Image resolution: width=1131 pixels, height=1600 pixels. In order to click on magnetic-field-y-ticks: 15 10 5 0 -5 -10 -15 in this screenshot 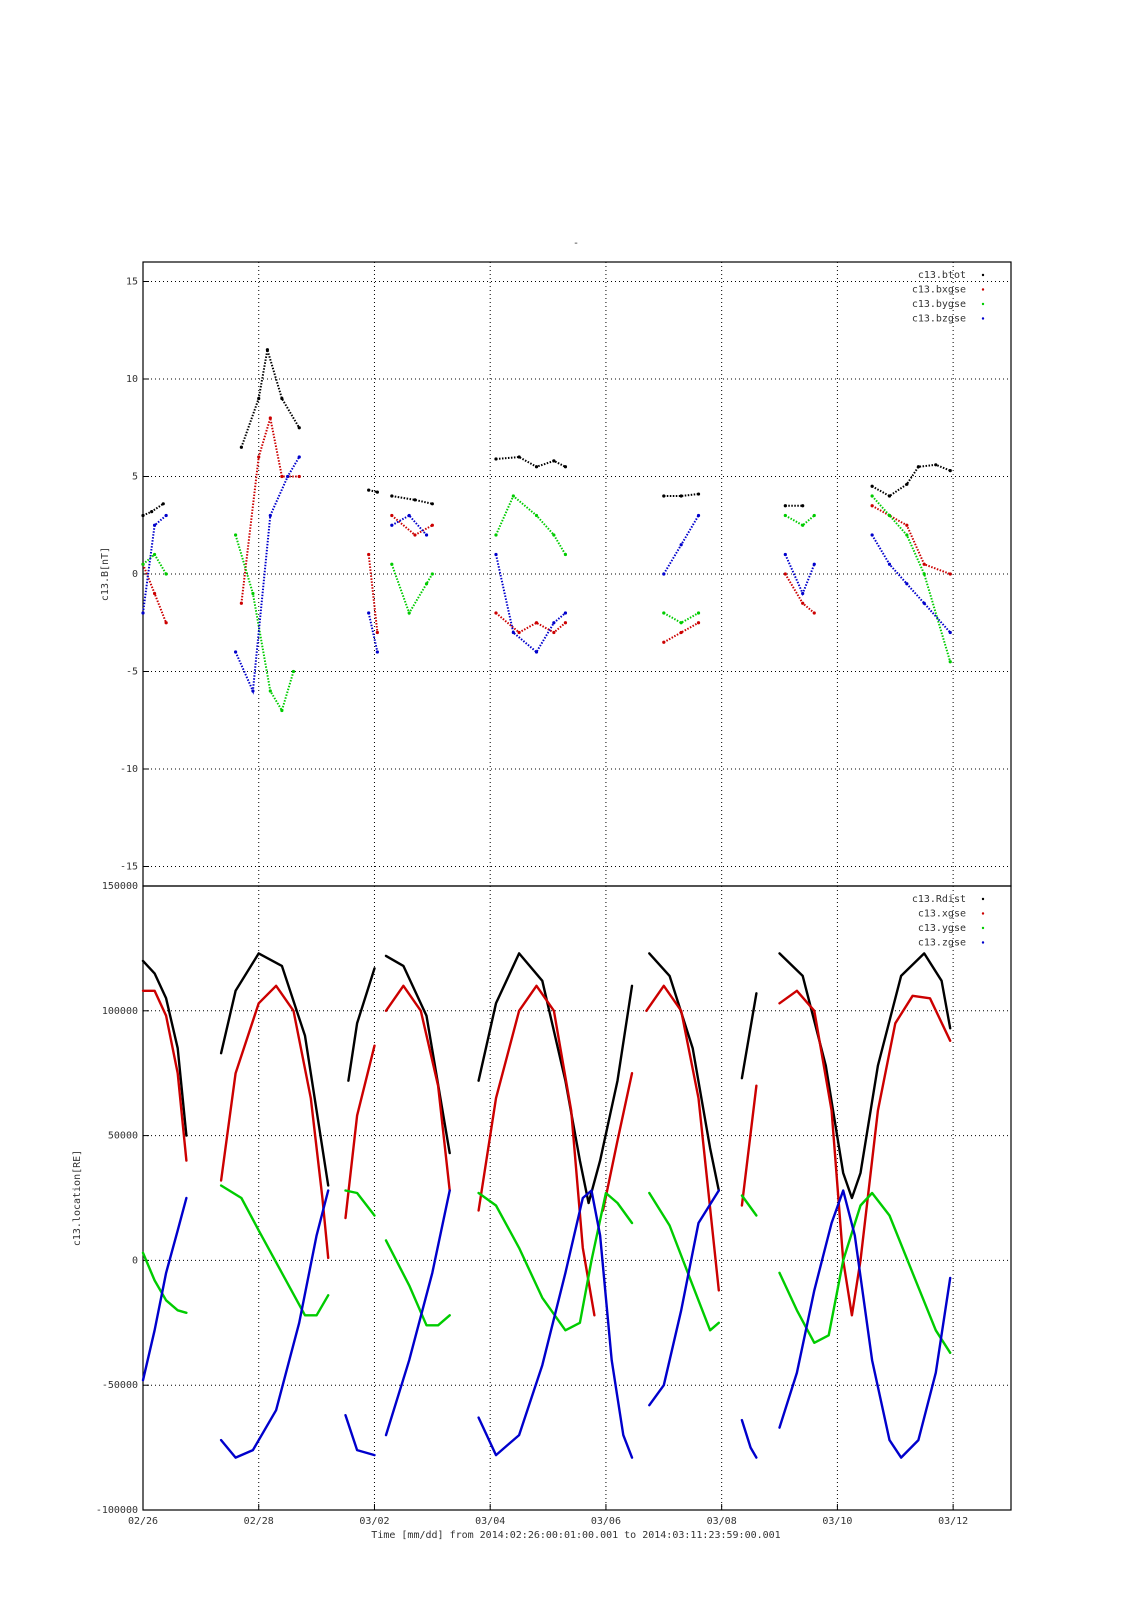, I will do `click(134, 575)`.